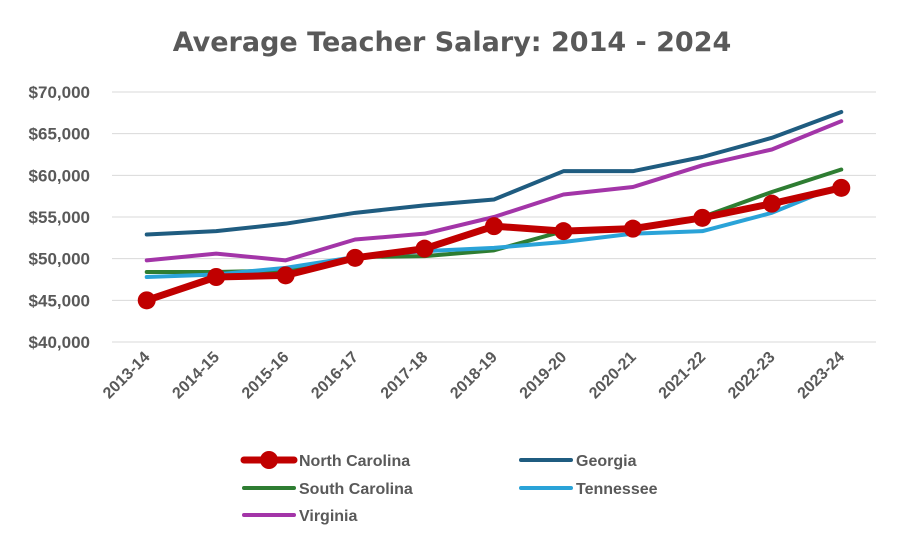 The image size is (899, 536). I want to click on legend-item-north-carolina: North Carolina, so click(325, 460).